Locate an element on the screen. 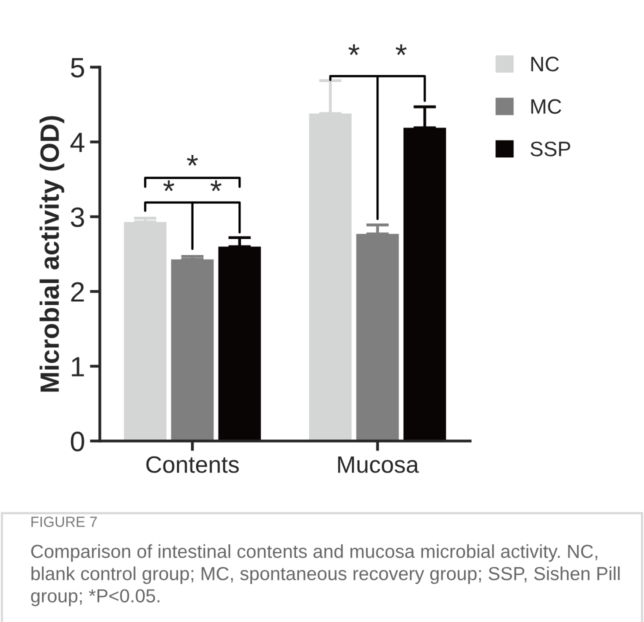 The width and height of the screenshot is (644, 622). y-axis-title: Microbial activity (OD) is located at coordinates (52, 254).